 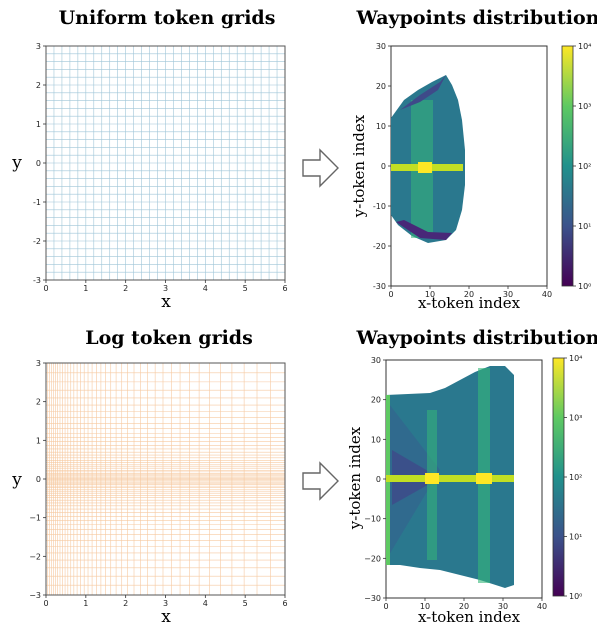 What do you see at coordinates (165, 479) in the screenshot?
I see `log-grid-lines` at bounding box center [165, 479].